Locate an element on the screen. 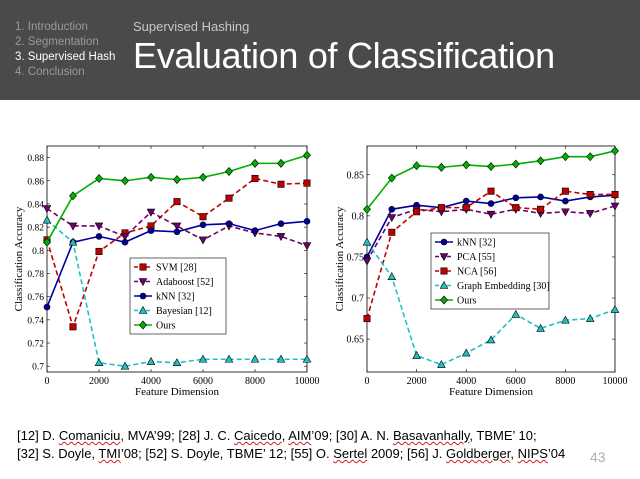  y-tick-label: 0.85 is located at coordinates (356, 175).